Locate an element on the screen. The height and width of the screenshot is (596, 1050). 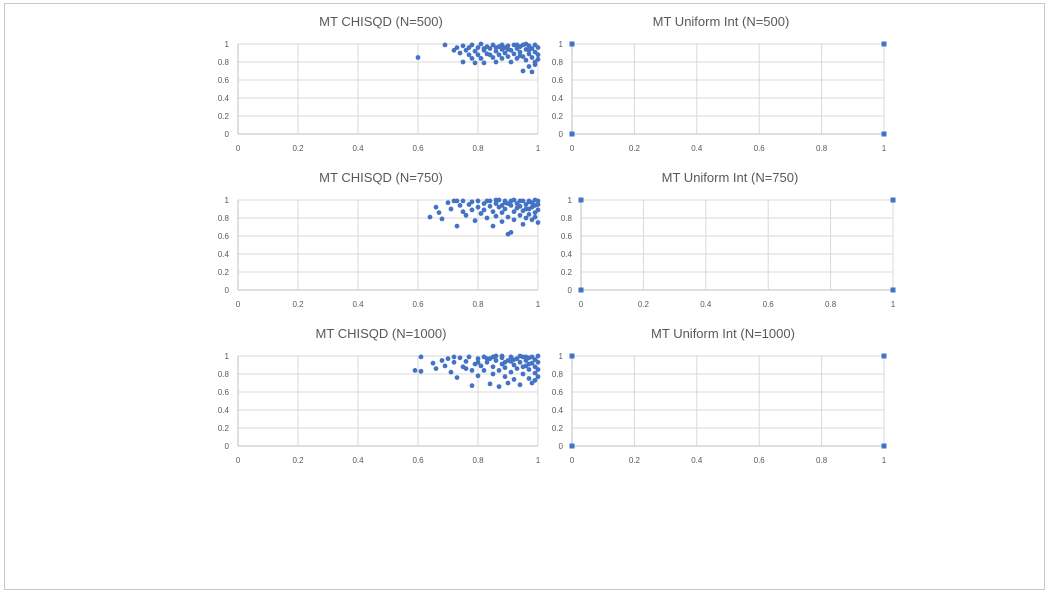
chart-title: MT CHISQD (N=500) is located at coordinates (381, 21).